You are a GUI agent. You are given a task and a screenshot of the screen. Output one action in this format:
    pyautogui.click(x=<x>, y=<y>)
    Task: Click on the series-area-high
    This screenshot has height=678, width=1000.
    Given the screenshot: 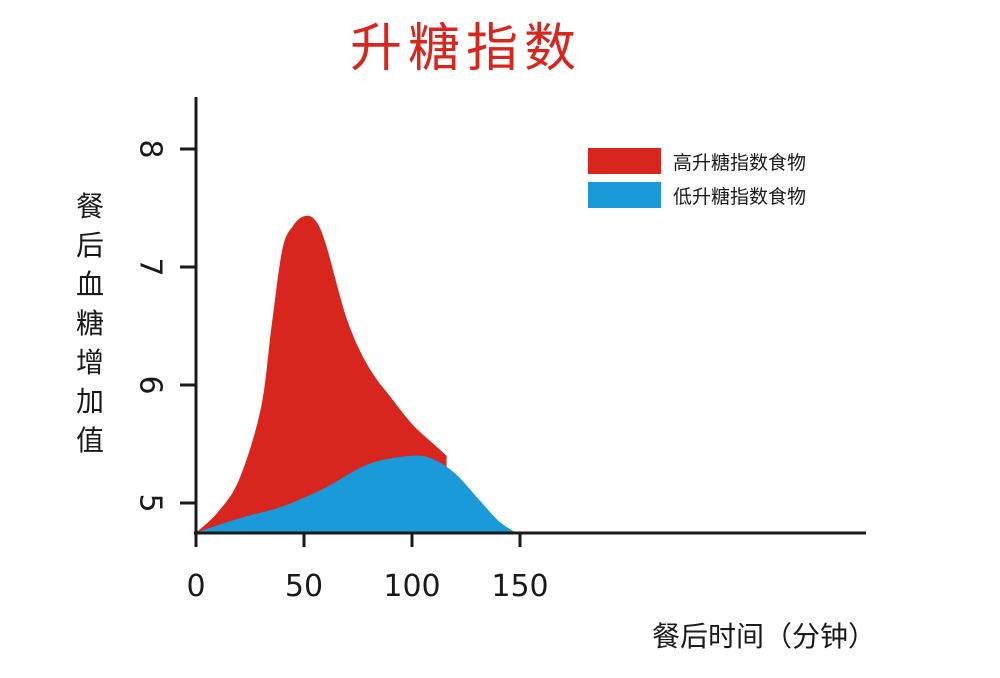 What is the action you would take?
    pyautogui.click(x=321, y=374)
    